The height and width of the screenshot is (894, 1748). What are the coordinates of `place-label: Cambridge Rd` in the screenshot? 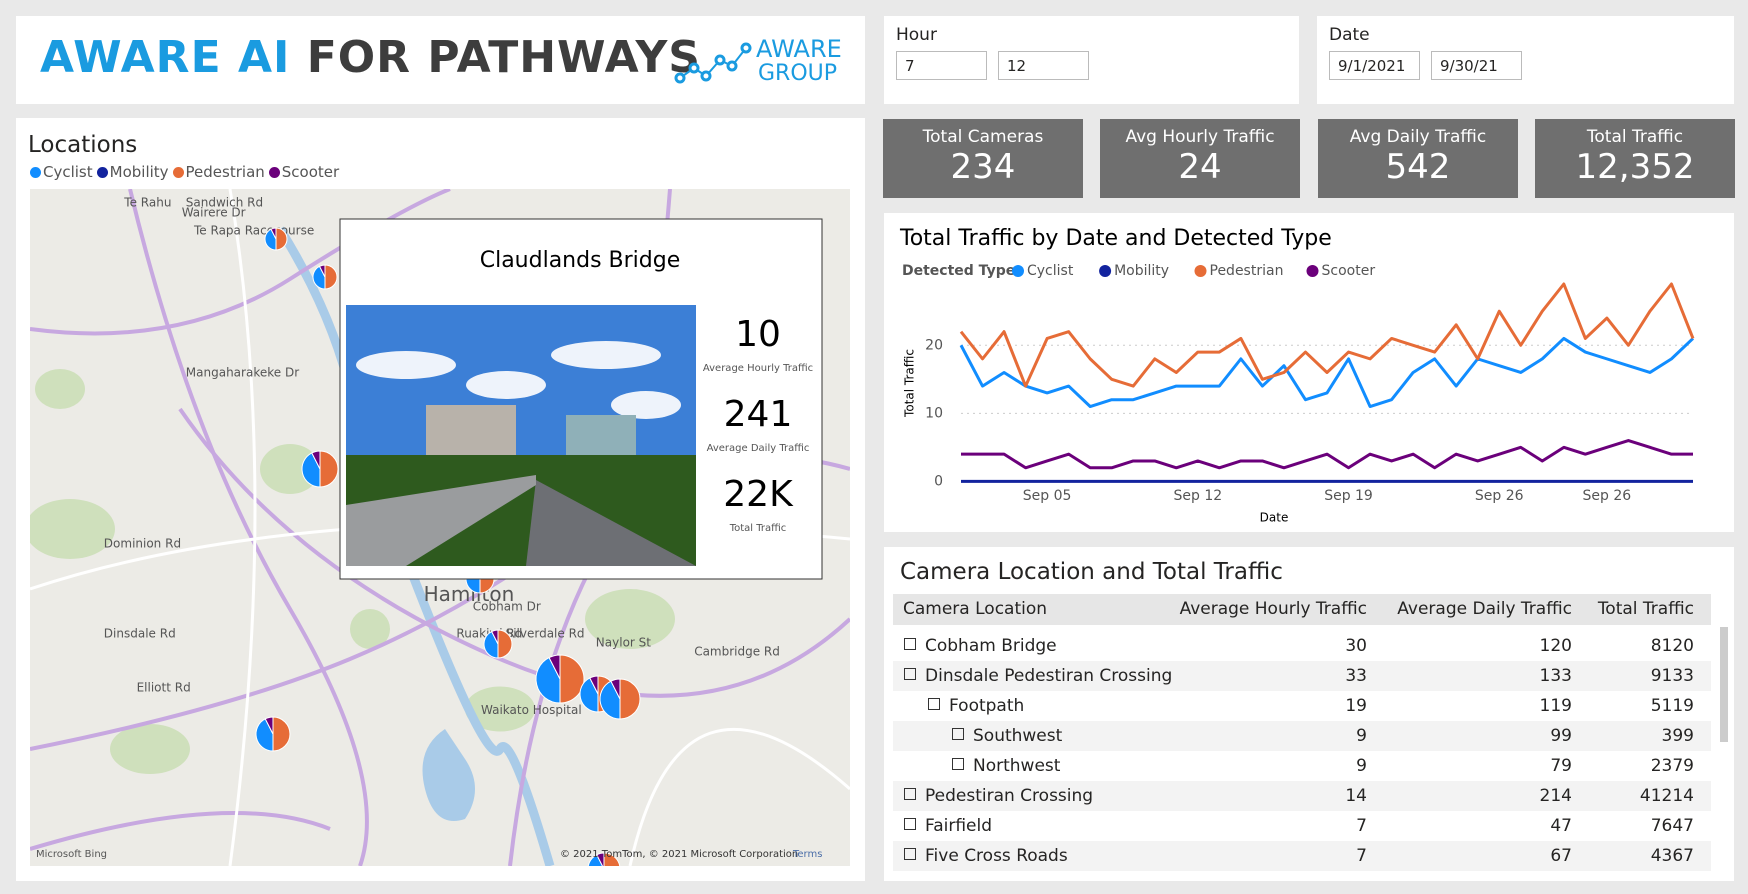 It's located at (737, 652).